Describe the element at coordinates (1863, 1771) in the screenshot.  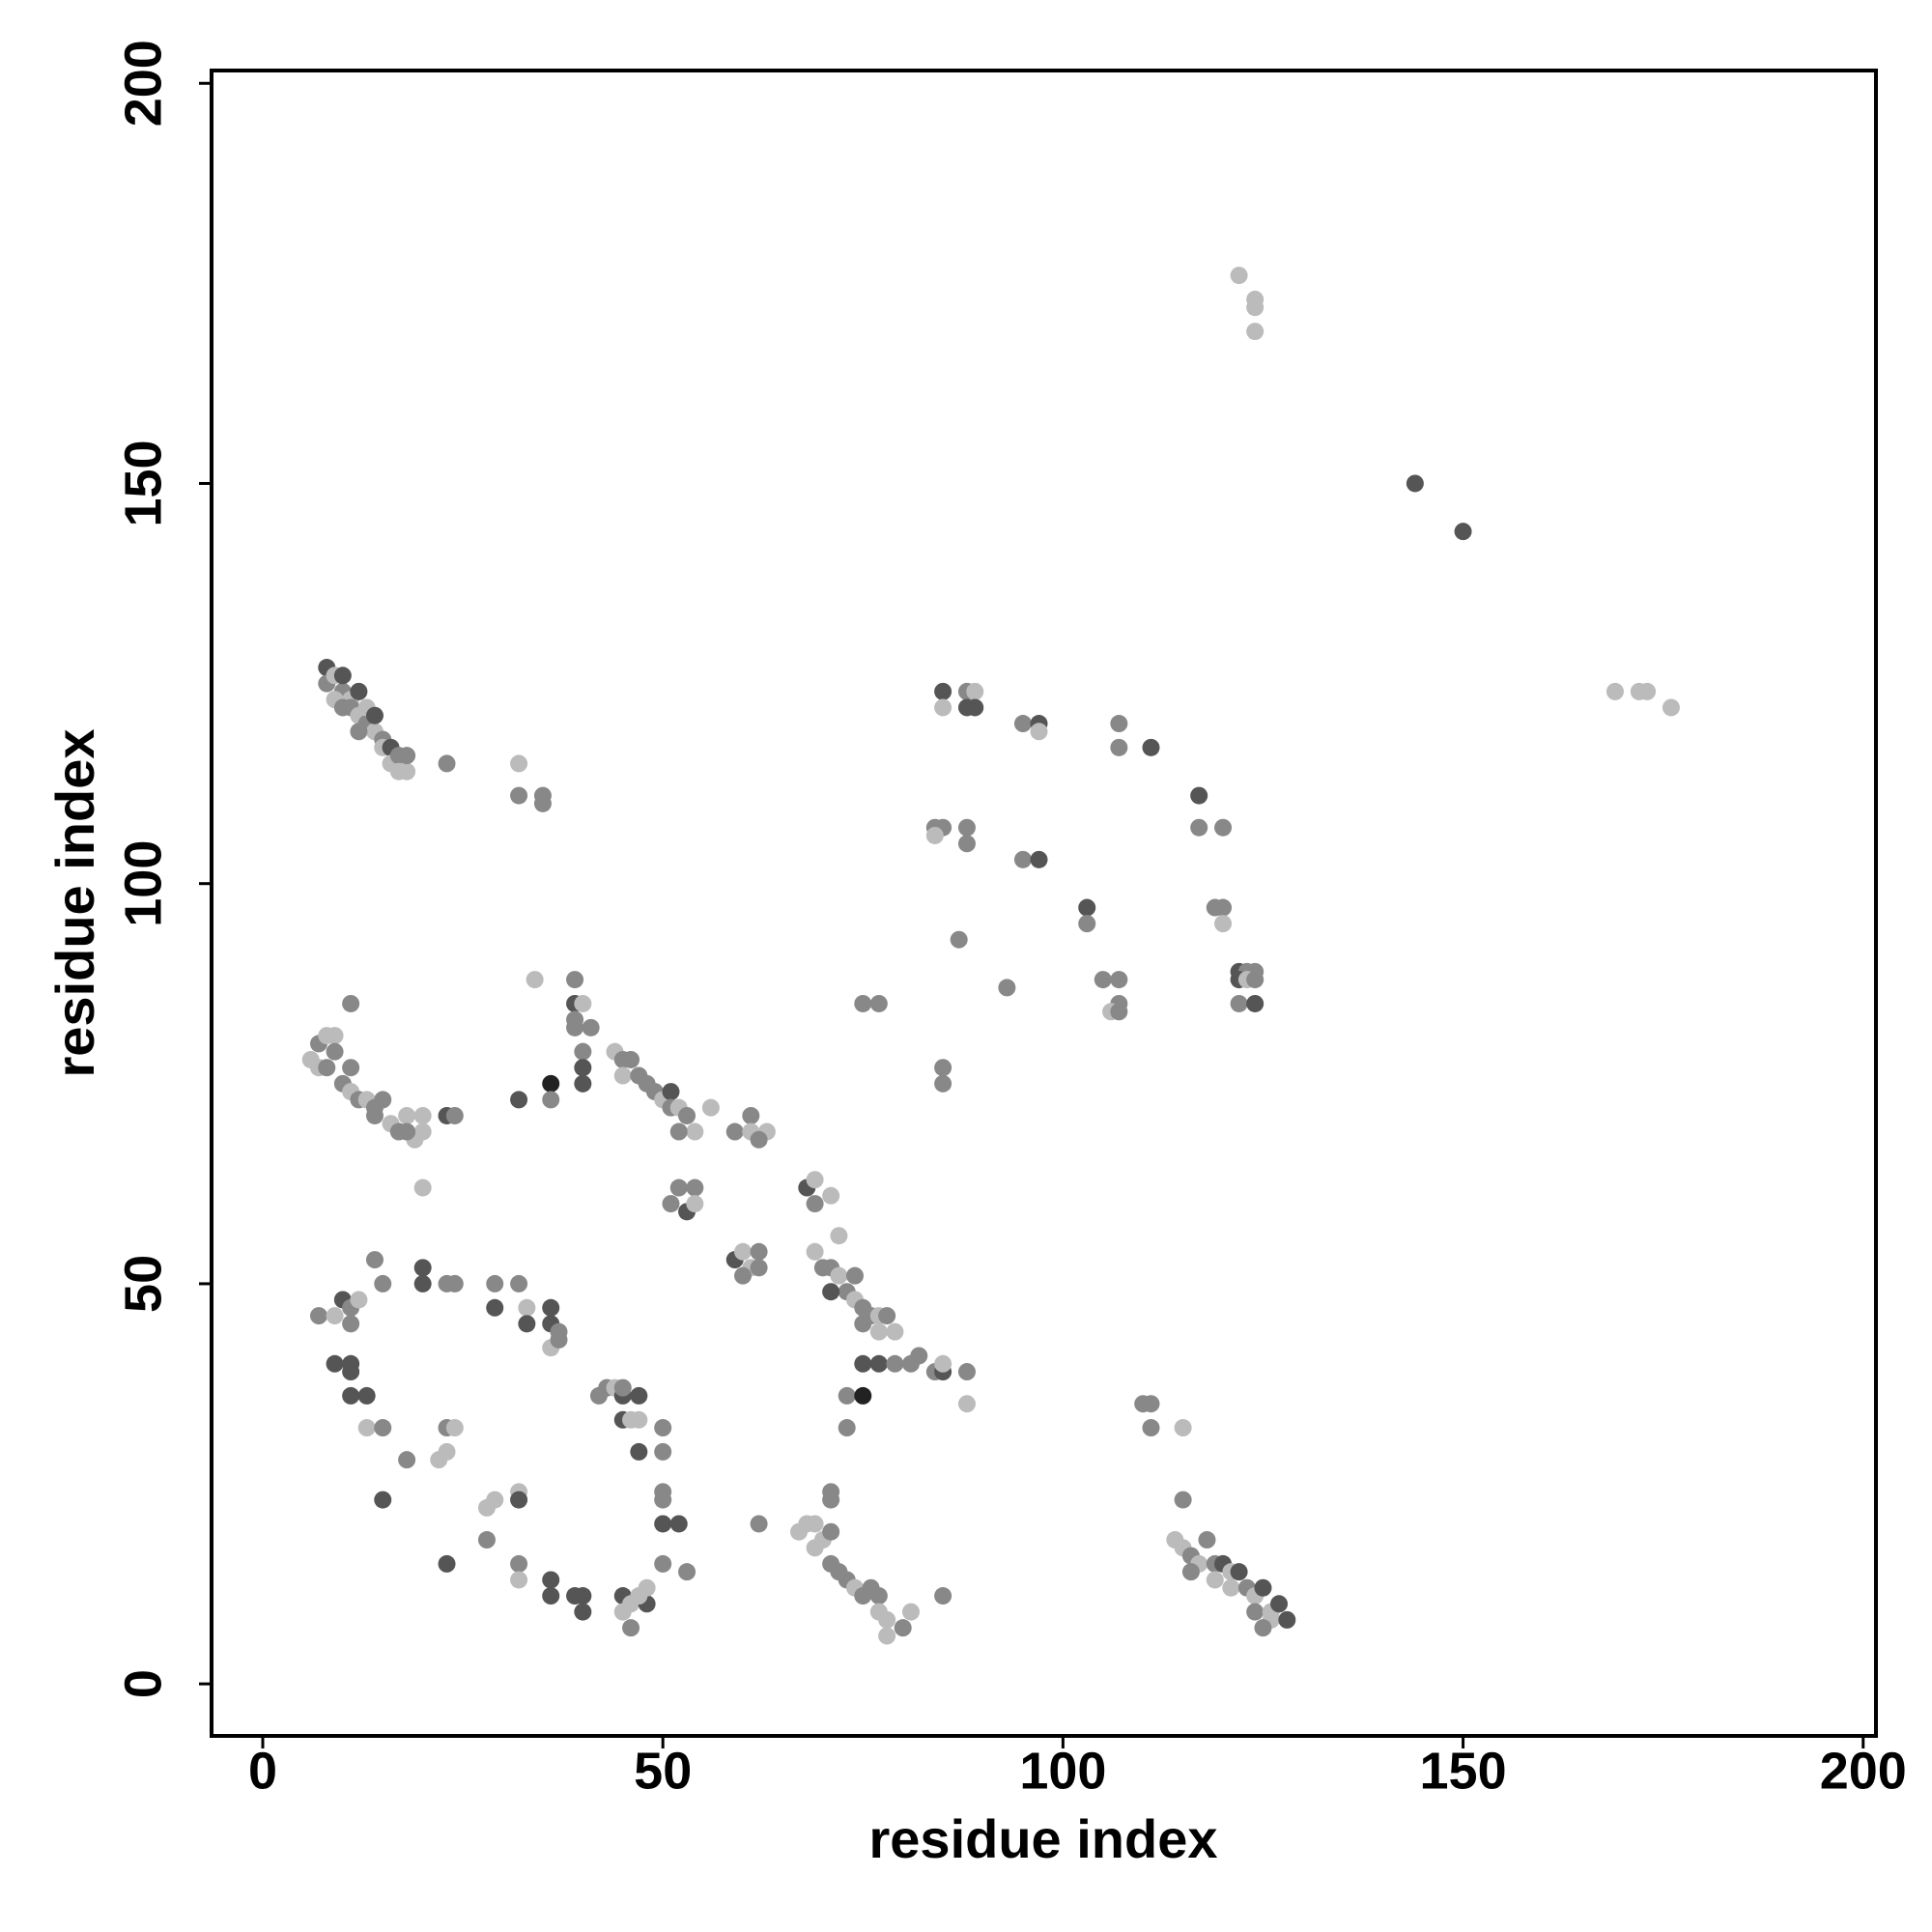
I see `x-tick-label: 200` at that location.